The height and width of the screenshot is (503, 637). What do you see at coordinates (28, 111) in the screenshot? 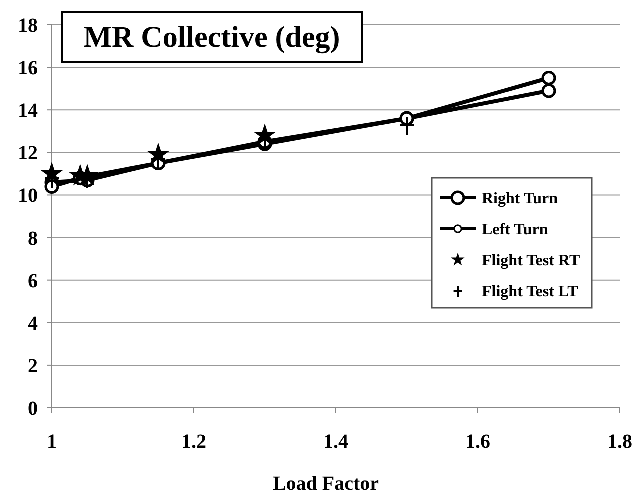
I see `y-tick-label: 14` at bounding box center [28, 111].